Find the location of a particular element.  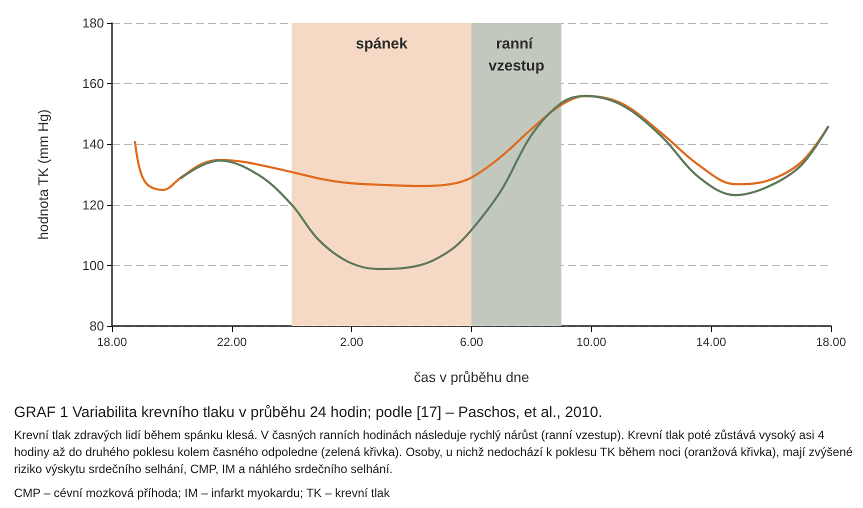

x-tick-label: 2.00 is located at coordinates (352, 342).